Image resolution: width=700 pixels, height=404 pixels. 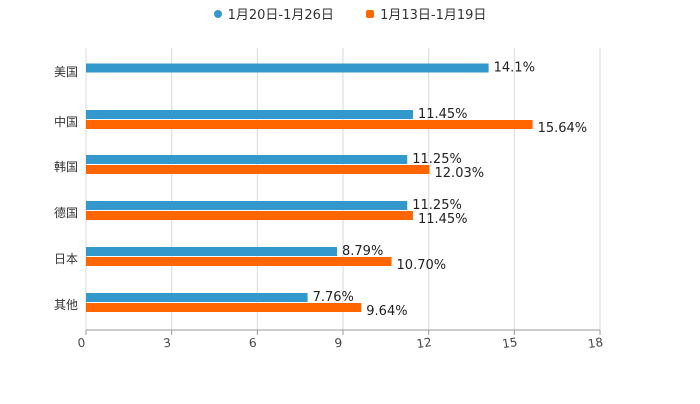 What do you see at coordinates (333, 297) in the screenshot?
I see `data-label-series-1: 7.76%` at bounding box center [333, 297].